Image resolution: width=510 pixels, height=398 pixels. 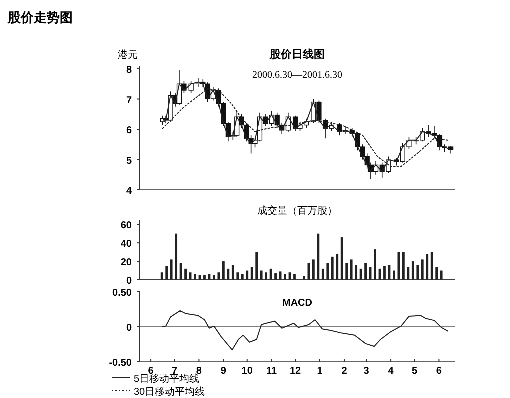 I want to click on y-tick-label: 20, so click(x=126, y=263).